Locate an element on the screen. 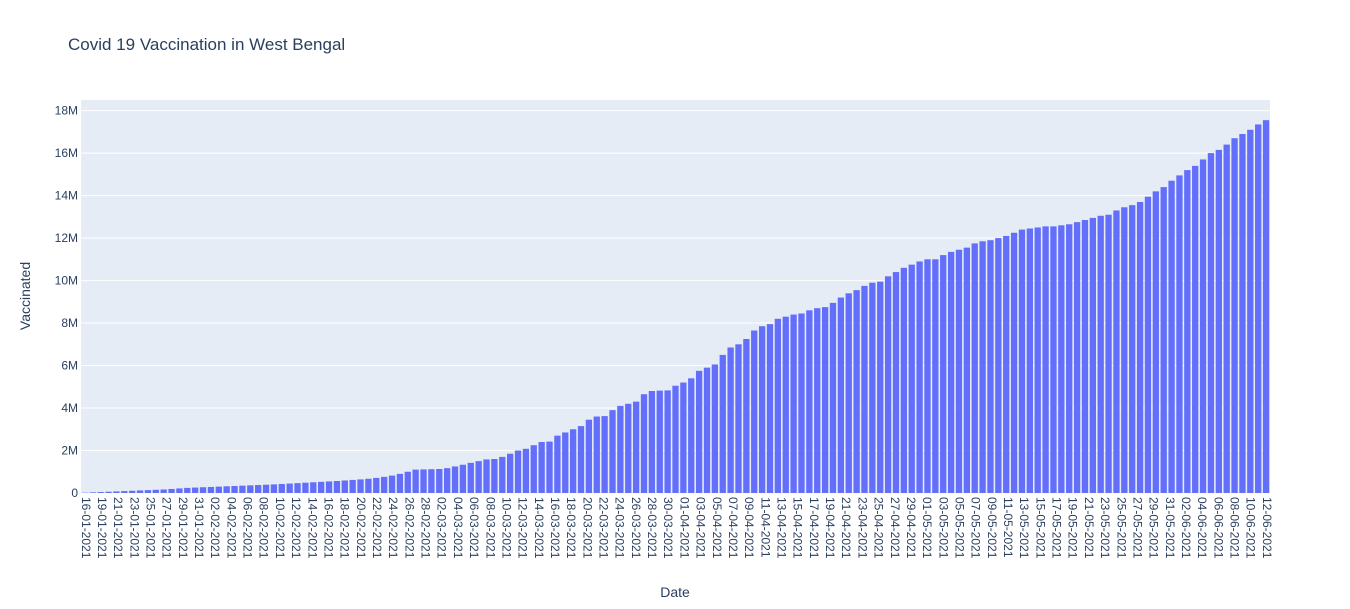 The height and width of the screenshot is (609, 1350). x-tick-label: 16-02-2021 is located at coordinates (328, 528).